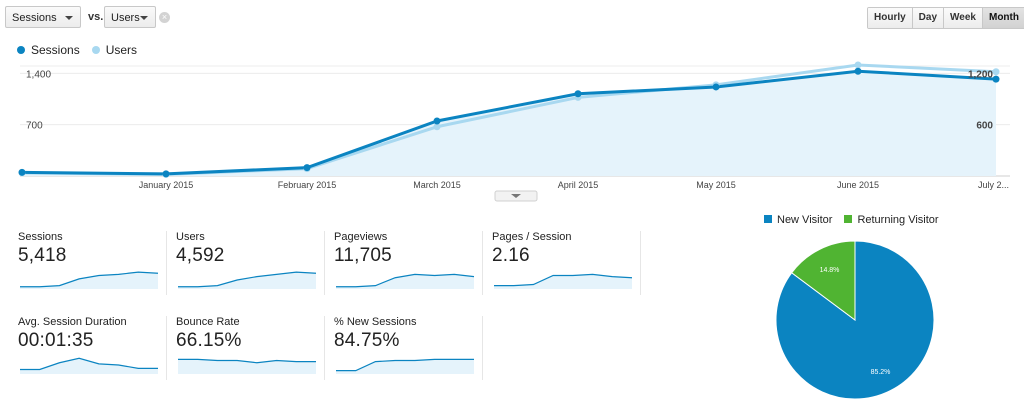 The height and width of the screenshot is (410, 1024). What do you see at coordinates (190, 237) in the screenshot?
I see `metric-label: Users` at bounding box center [190, 237].